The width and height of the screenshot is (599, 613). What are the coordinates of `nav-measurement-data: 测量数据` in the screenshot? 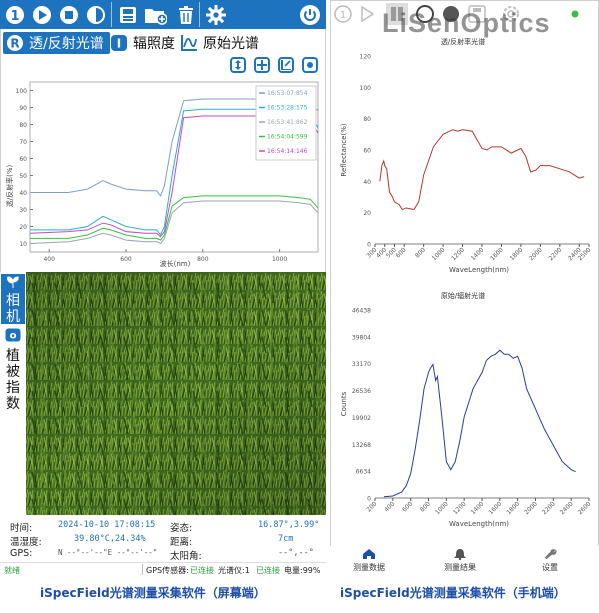 It's located at (369, 560).